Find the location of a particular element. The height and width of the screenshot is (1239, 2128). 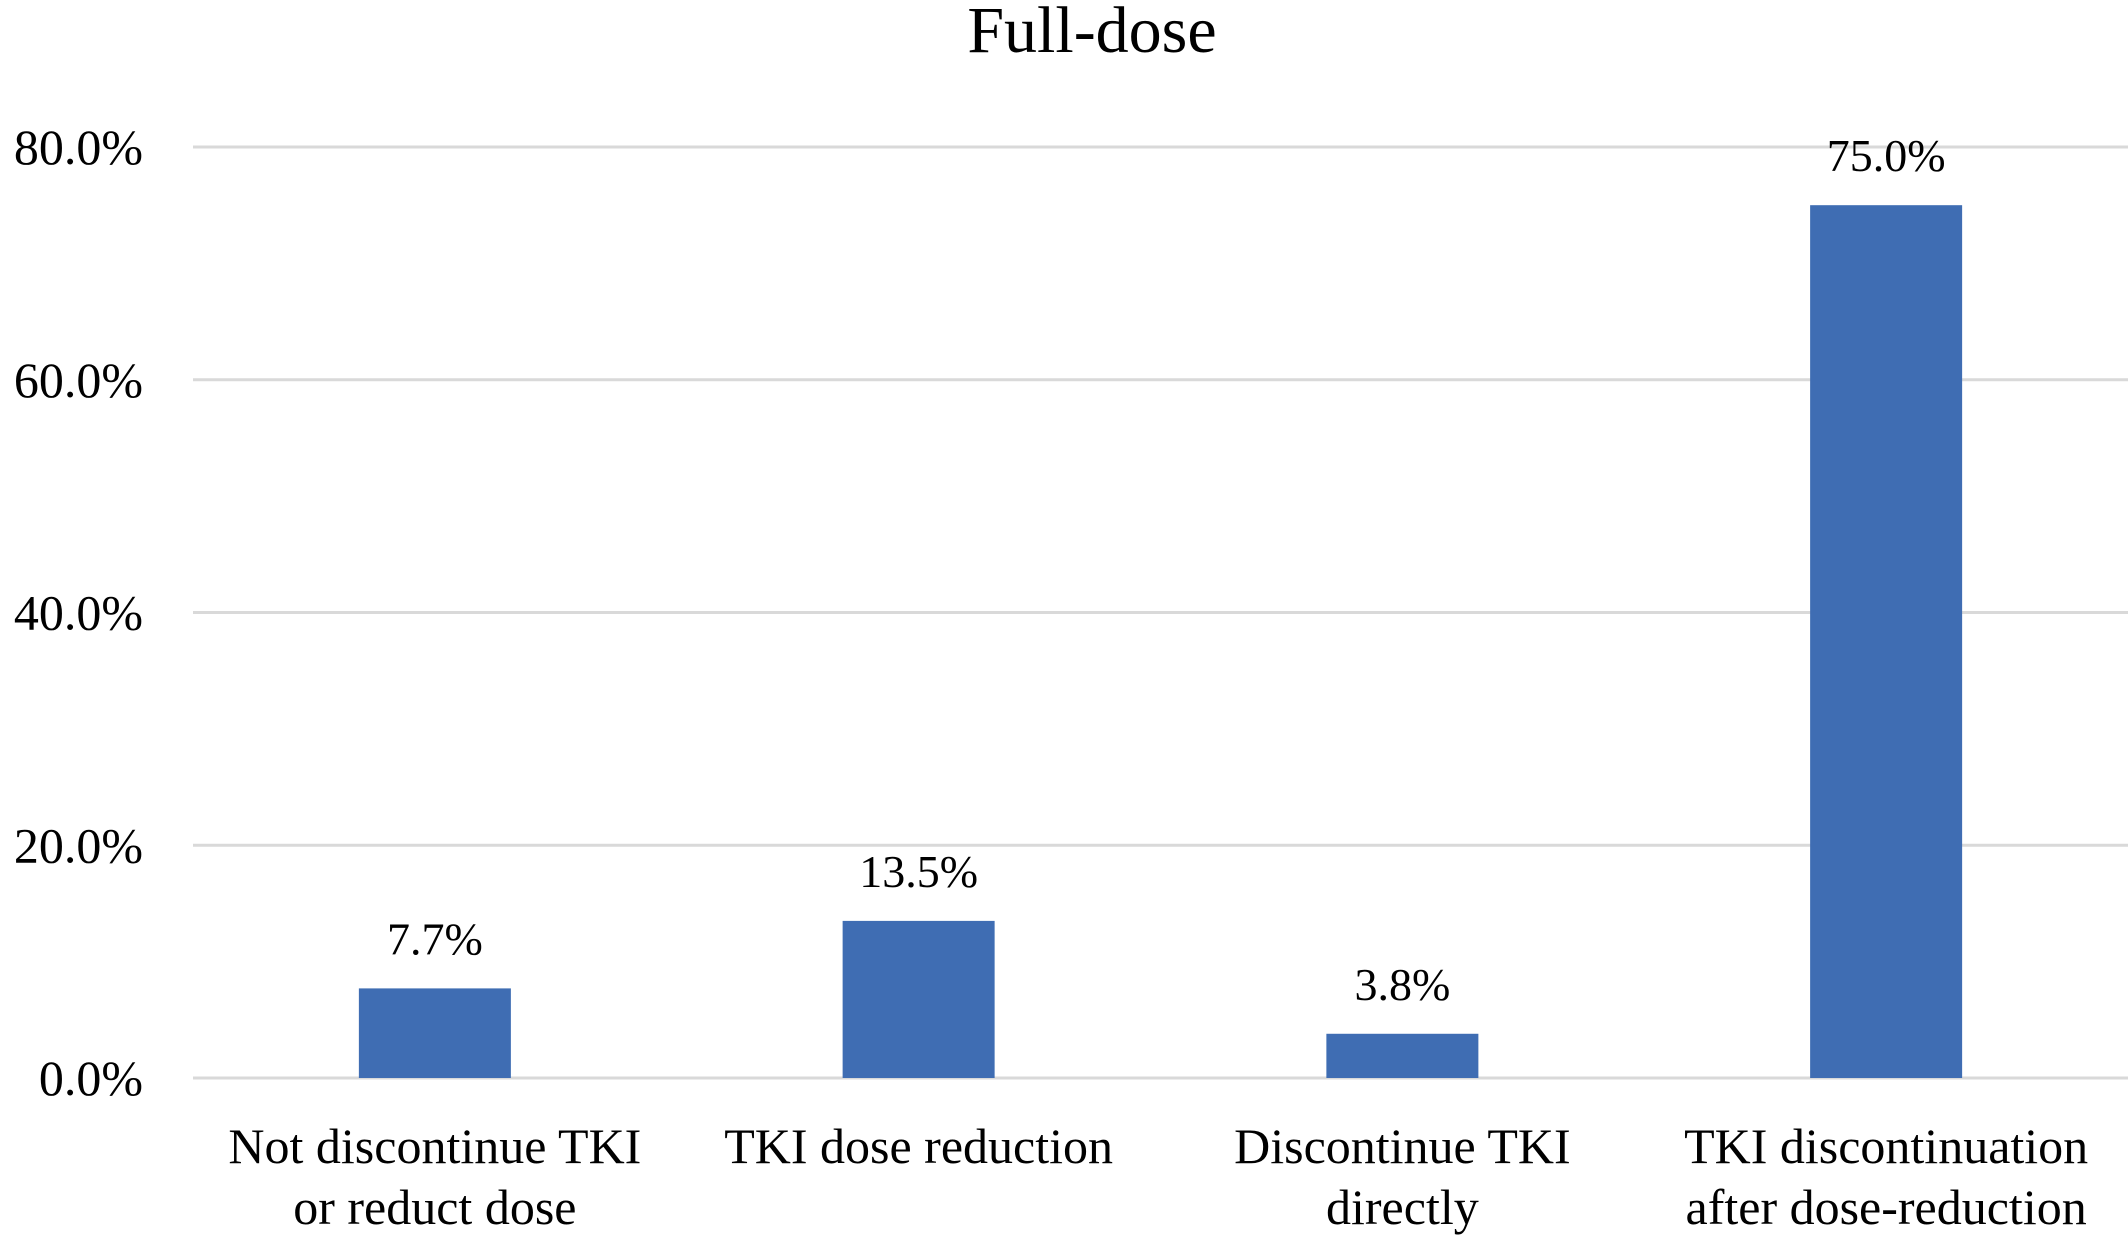

data-label-2: 13.5% is located at coordinates (918, 871).